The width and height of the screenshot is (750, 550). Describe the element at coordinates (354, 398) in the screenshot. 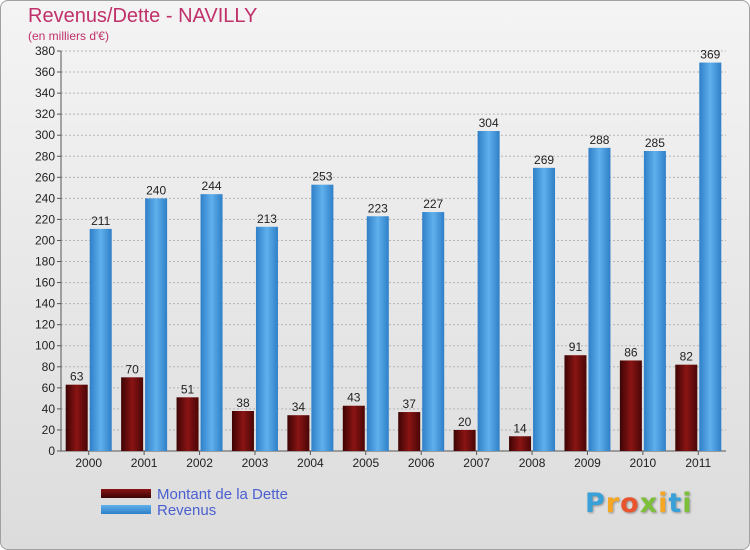

I see `data-label-dette: 43` at that location.